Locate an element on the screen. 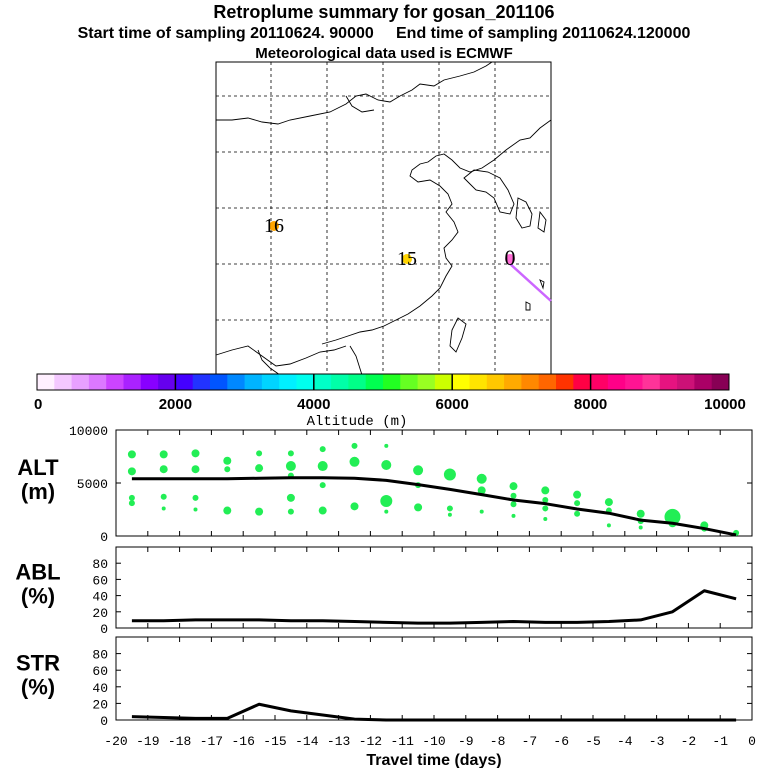  x-tick-label: -15 is located at coordinates (274, 741).